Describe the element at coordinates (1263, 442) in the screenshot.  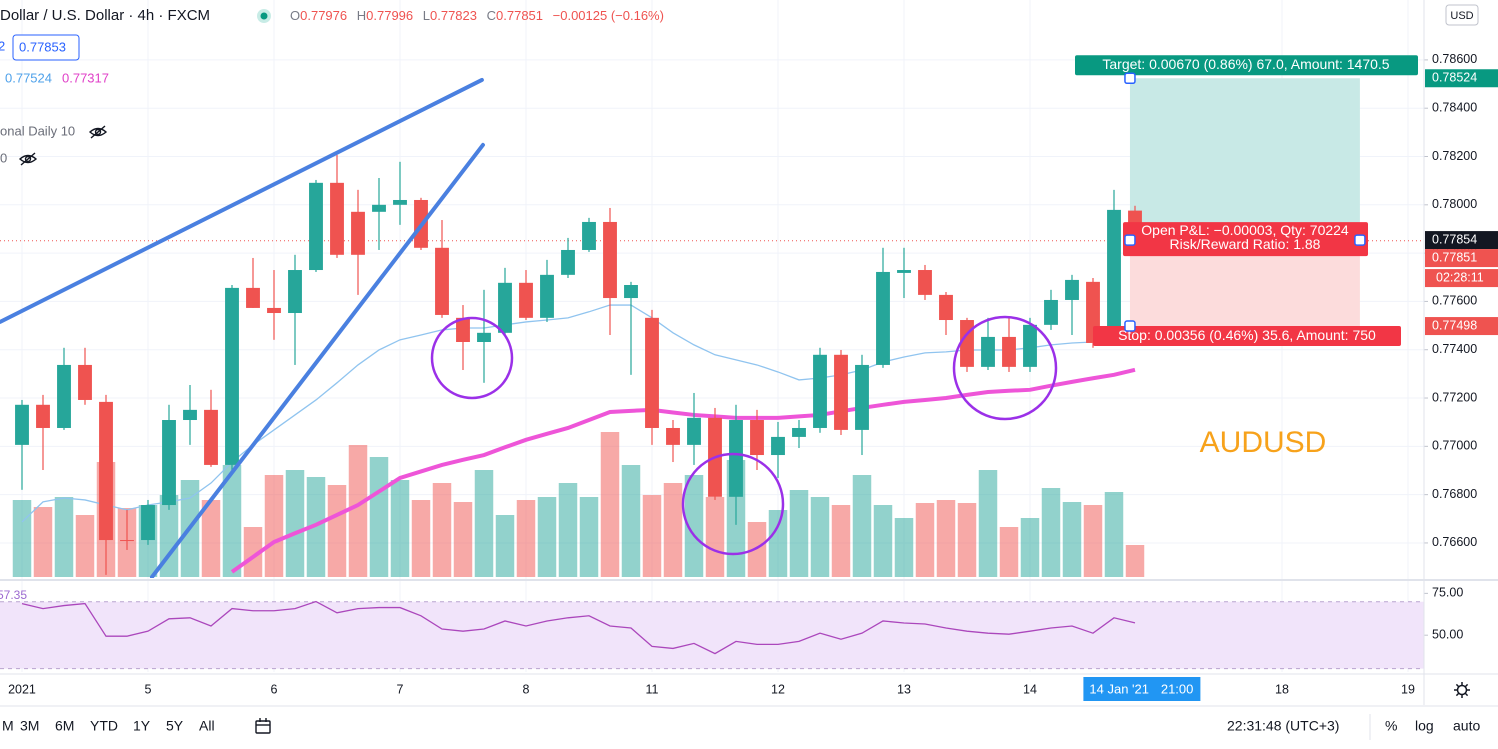
I see `symbol-annotation: AUDUSD` at that location.